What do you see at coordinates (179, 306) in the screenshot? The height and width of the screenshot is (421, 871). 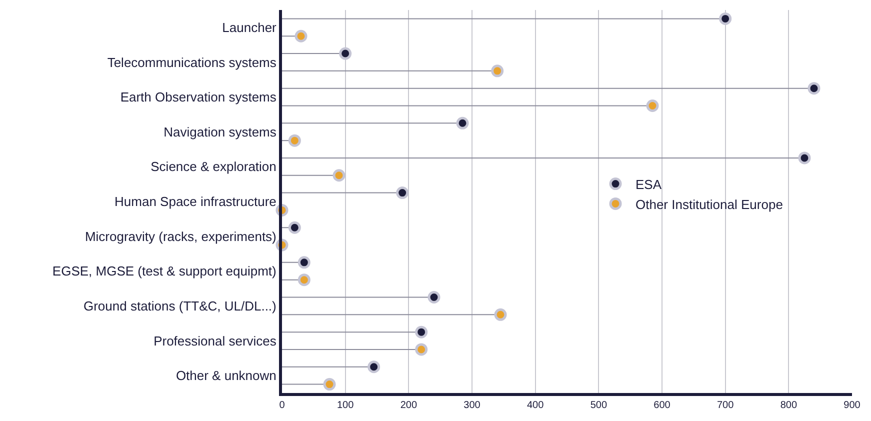 I see `y-tick-label: Ground stations (TT&C, UL/DL...)` at bounding box center [179, 306].